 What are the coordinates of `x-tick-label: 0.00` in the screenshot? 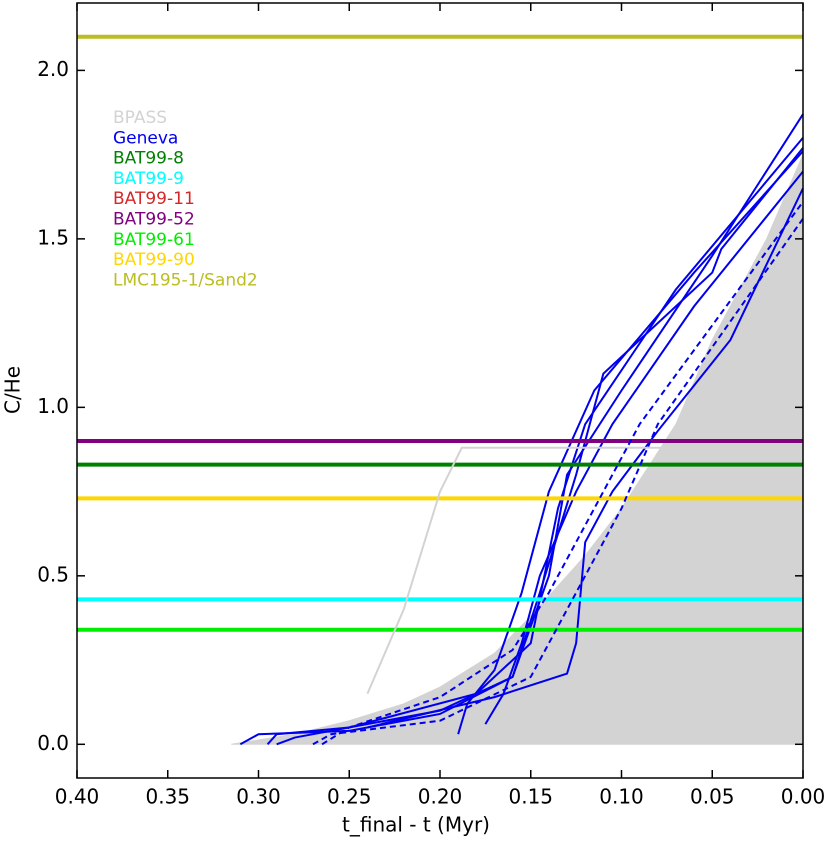 It's located at (803, 797).